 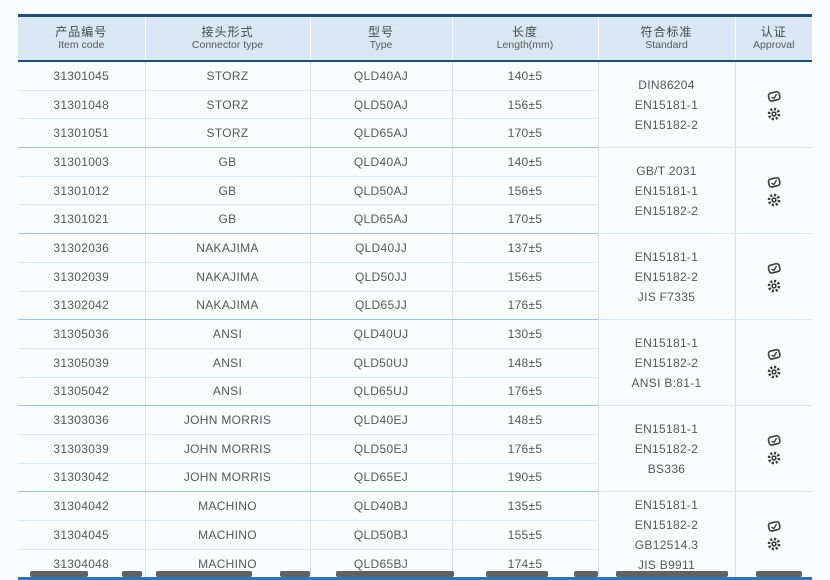 What do you see at coordinates (81, 478) in the screenshot?
I see `item-code-cell: 31303042` at bounding box center [81, 478].